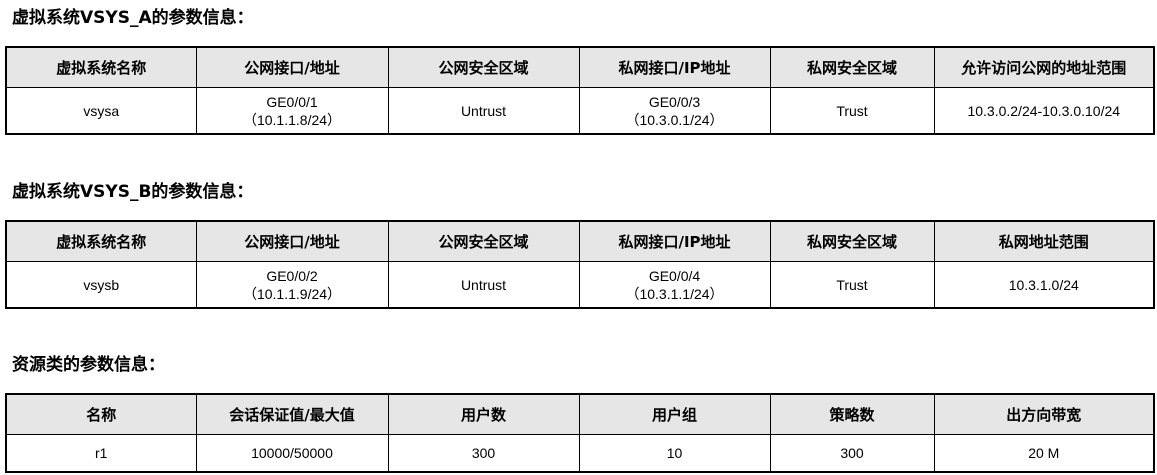  I want to click on column-header: 名称, so click(101, 414).